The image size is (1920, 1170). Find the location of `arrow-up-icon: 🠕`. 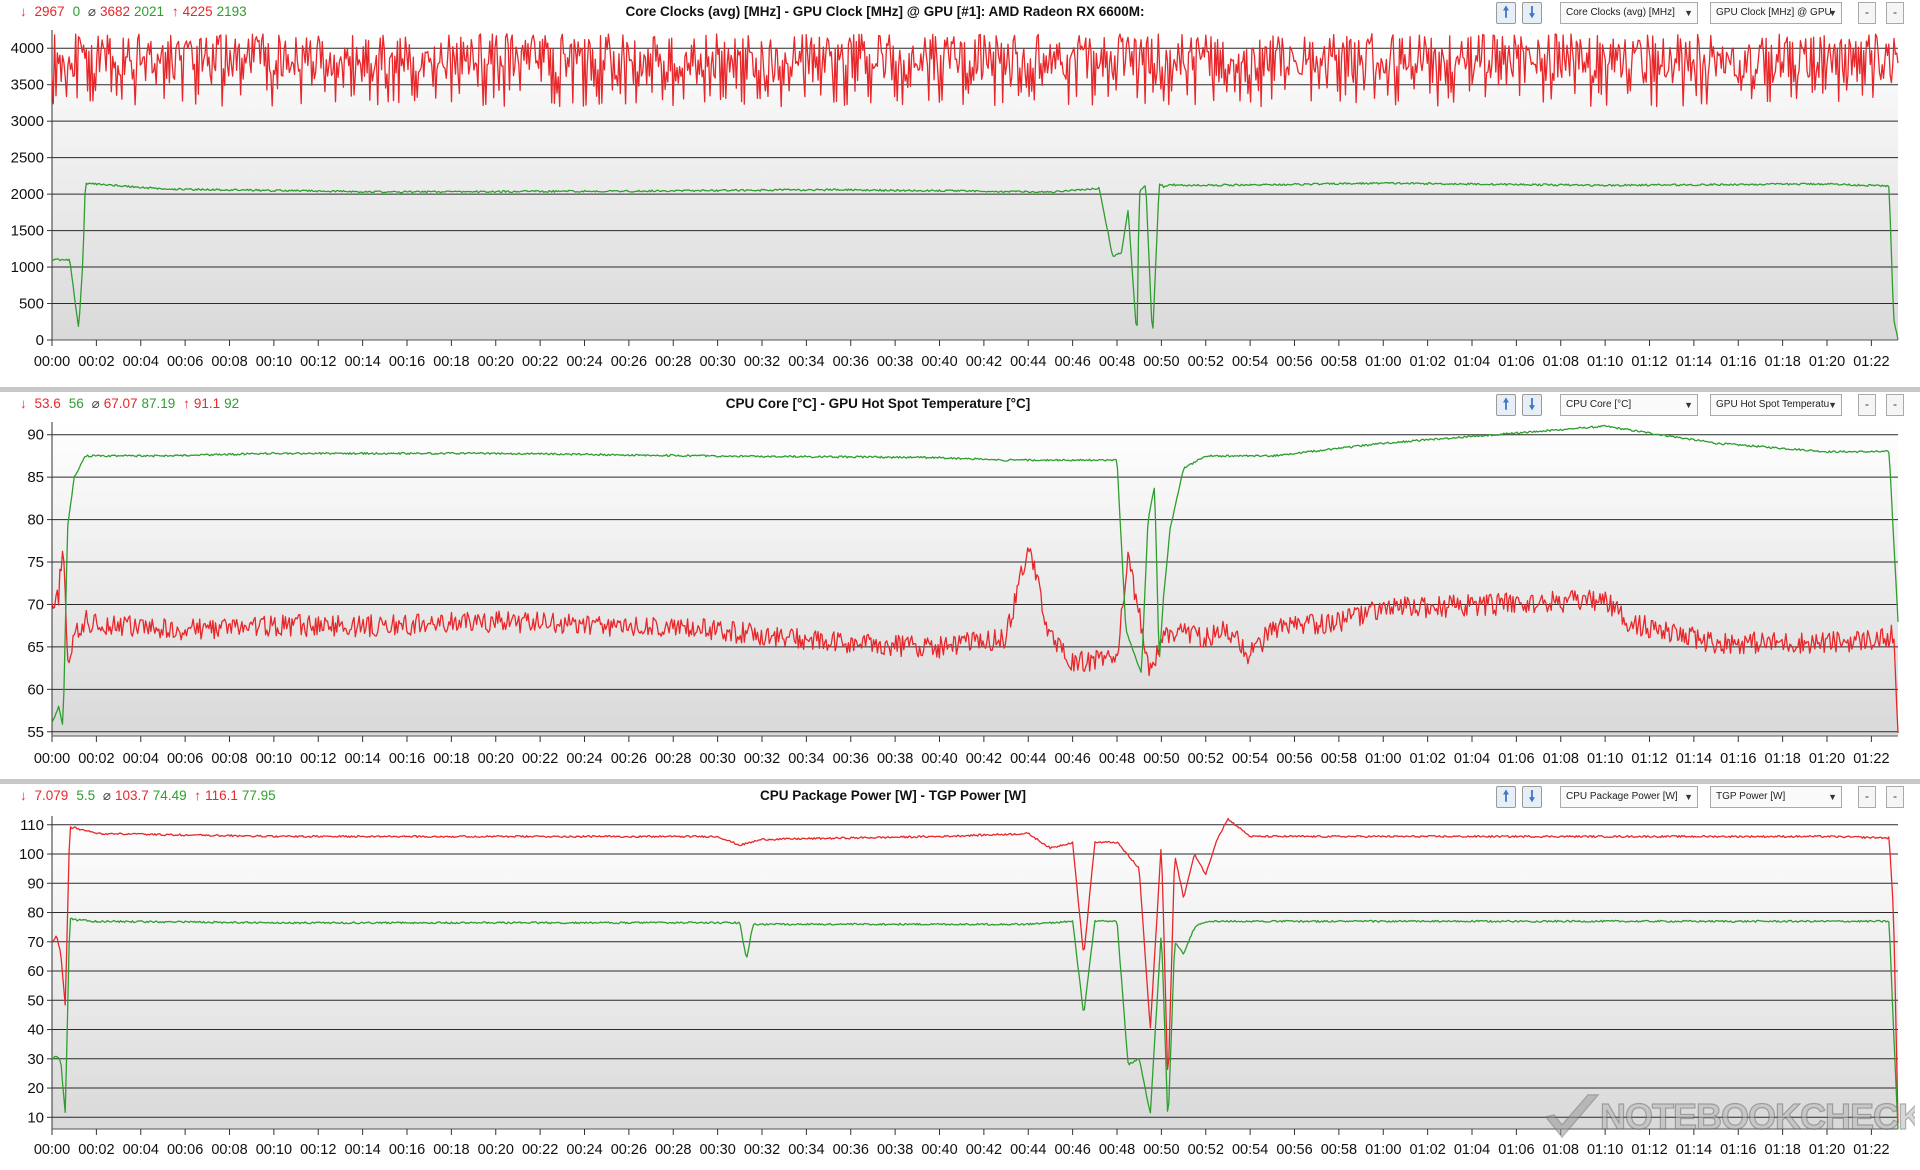

arrow-up-icon: 🠕 is located at coordinates (1506, 404).